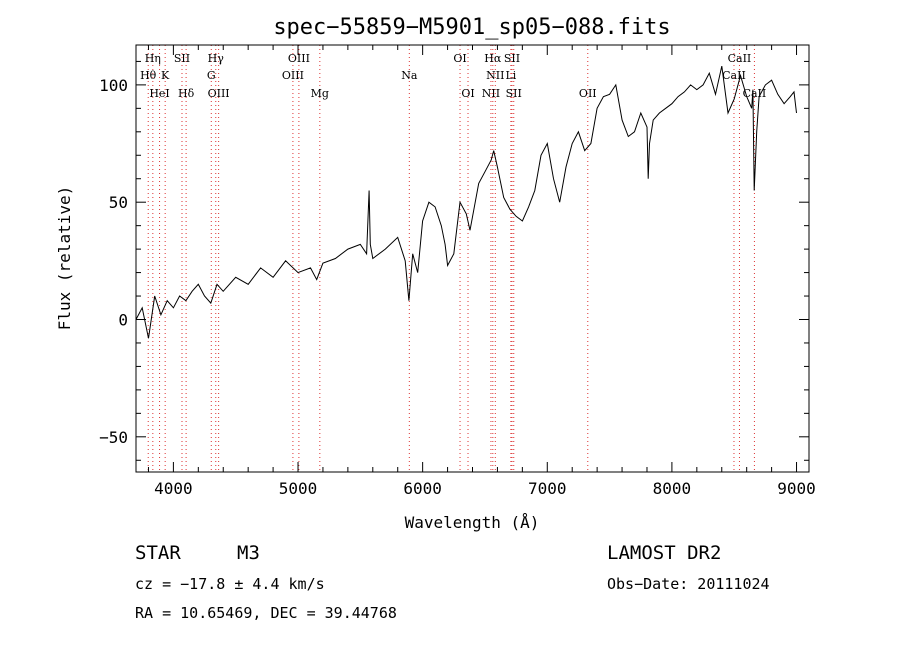 This screenshot has width=900, height=650. What do you see at coordinates (796, 488) in the screenshot?
I see `x-tick-label: 9000` at bounding box center [796, 488].